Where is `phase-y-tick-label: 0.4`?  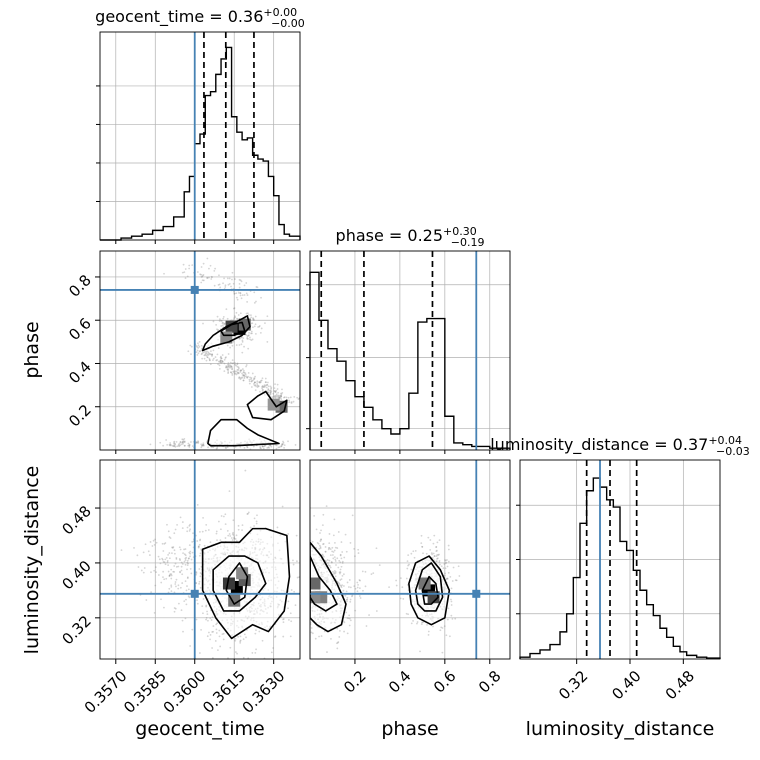
phase-y-tick-label: 0.4 is located at coordinates (80, 373).